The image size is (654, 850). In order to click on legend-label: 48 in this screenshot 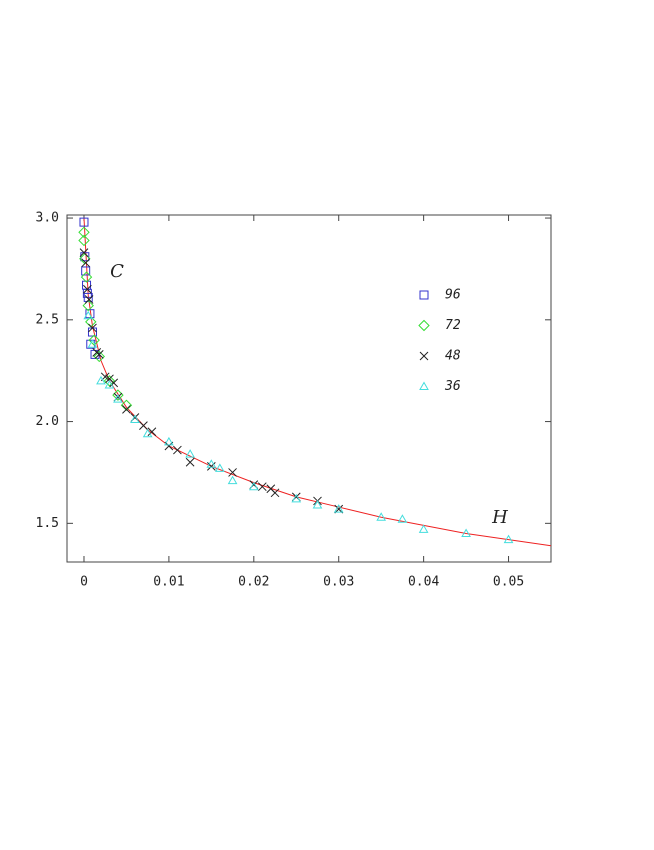, I will do `click(453, 356)`.